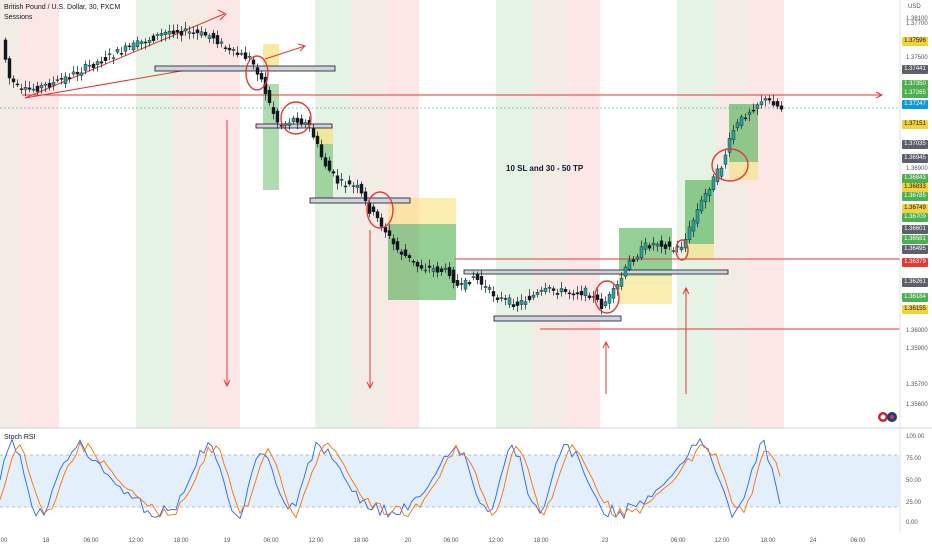 This screenshot has height=550, width=932. I want to click on time-label: 20, so click(408, 541).